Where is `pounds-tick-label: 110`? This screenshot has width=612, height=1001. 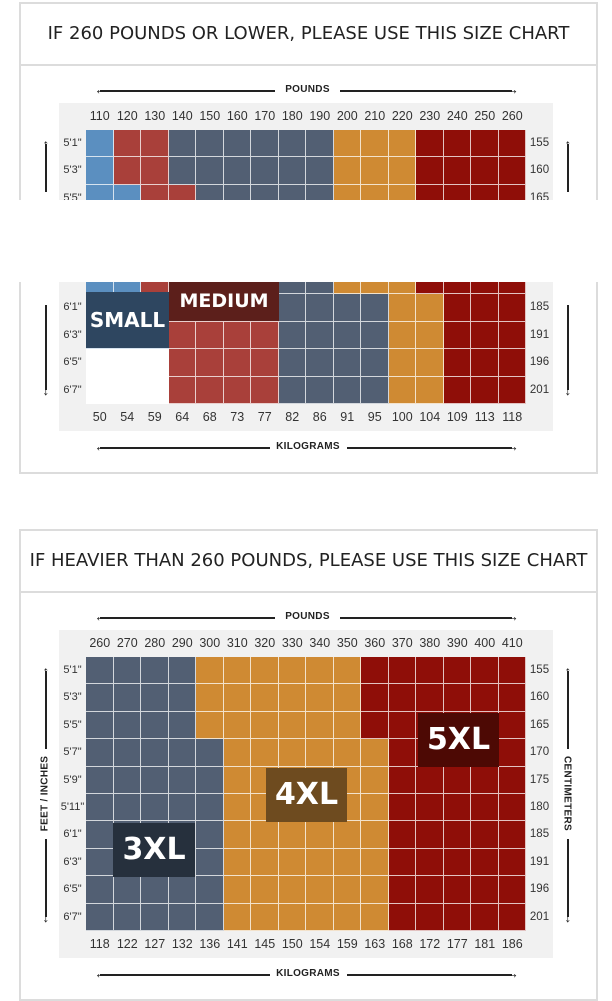
pounds-tick-label: 110 is located at coordinates (99, 116).